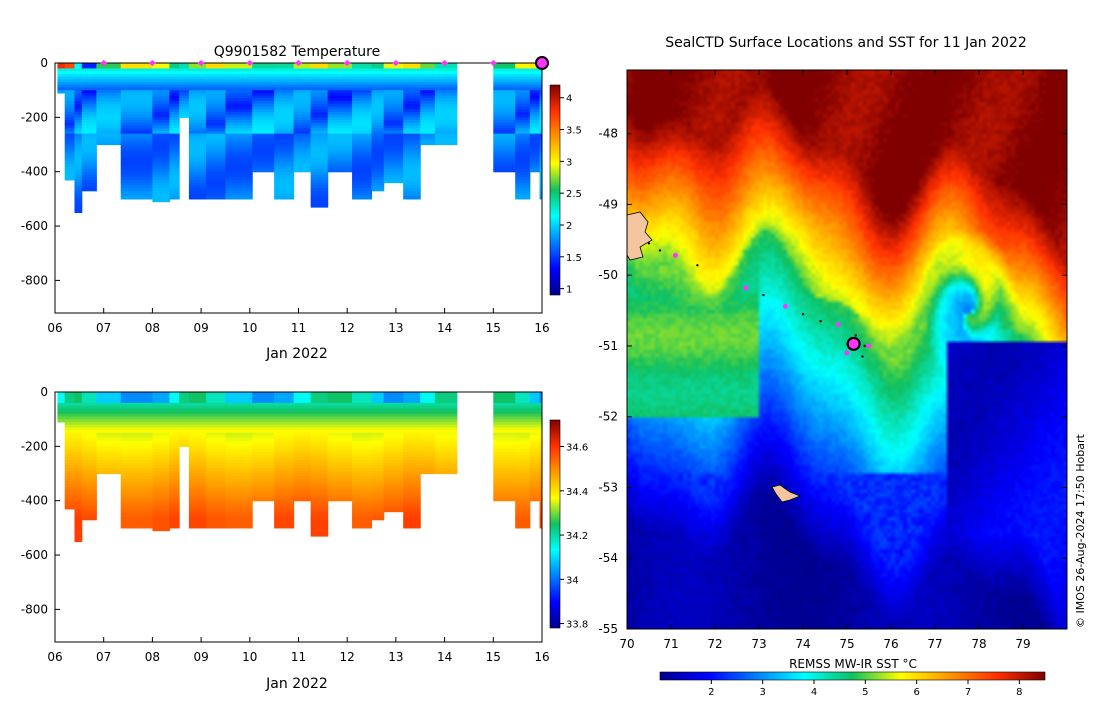 This screenshot has height=704, width=1100. What do you see at coordinates (493, 63) in the screenshot?
I see `surface-marker` at bounding box center [493, 63].